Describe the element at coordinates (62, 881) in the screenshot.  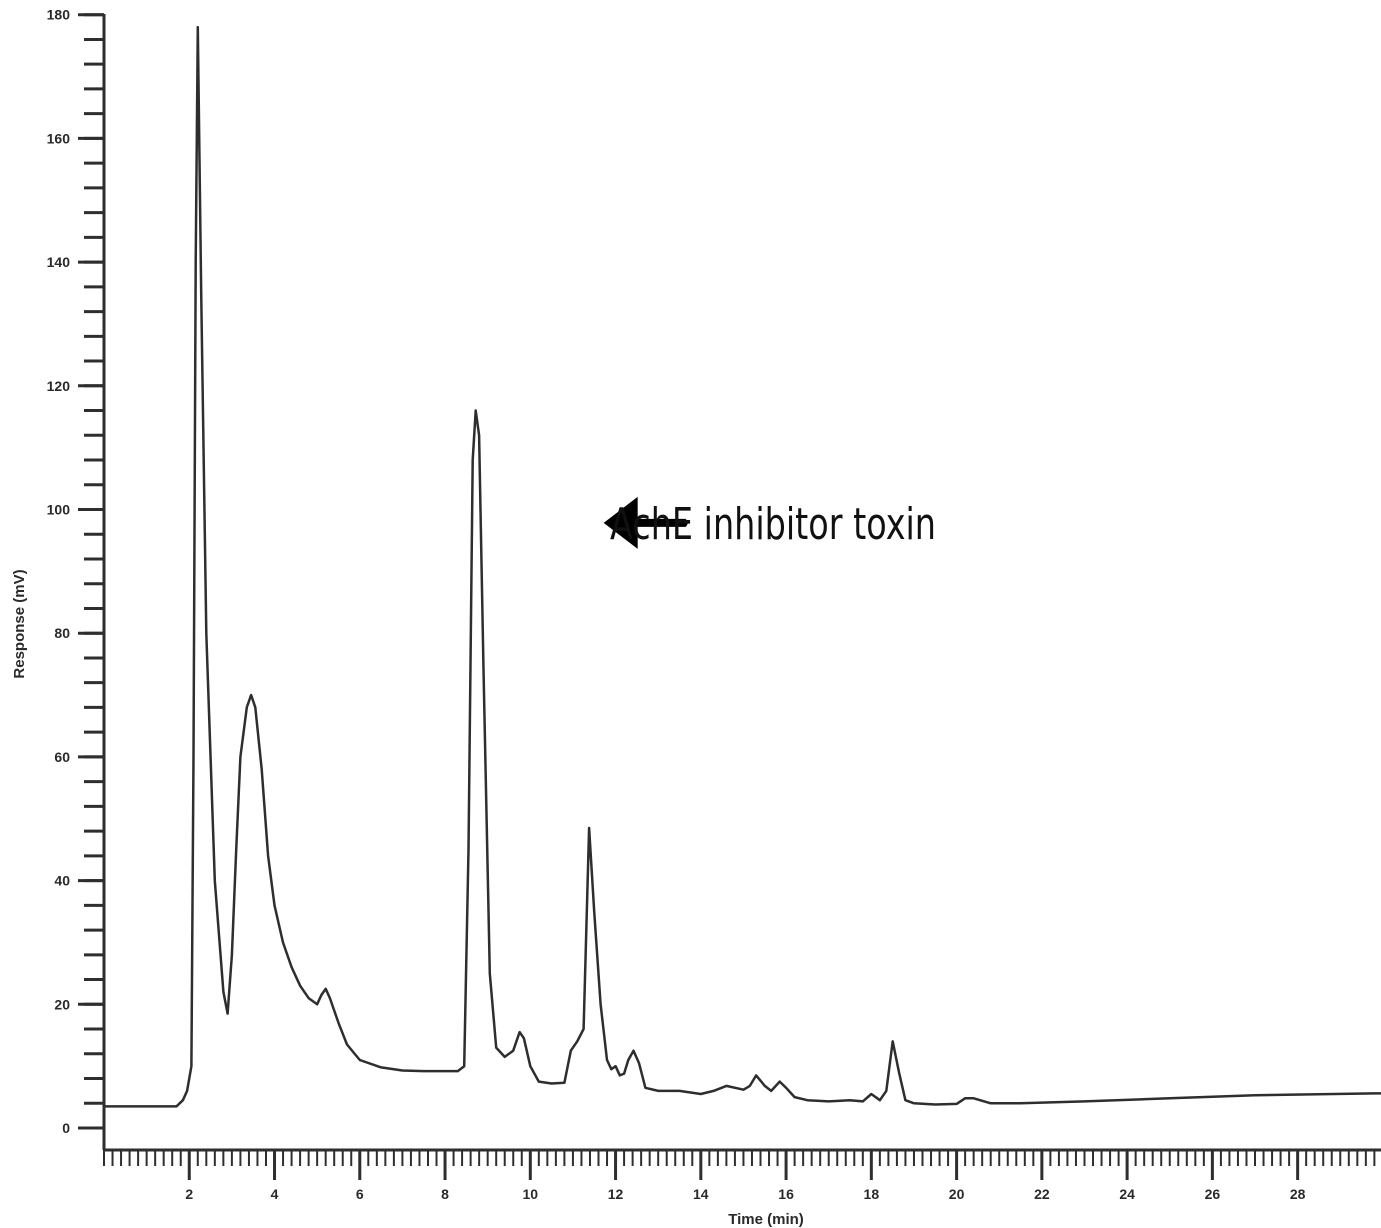
I see `y-tick-label: 40` at that location.